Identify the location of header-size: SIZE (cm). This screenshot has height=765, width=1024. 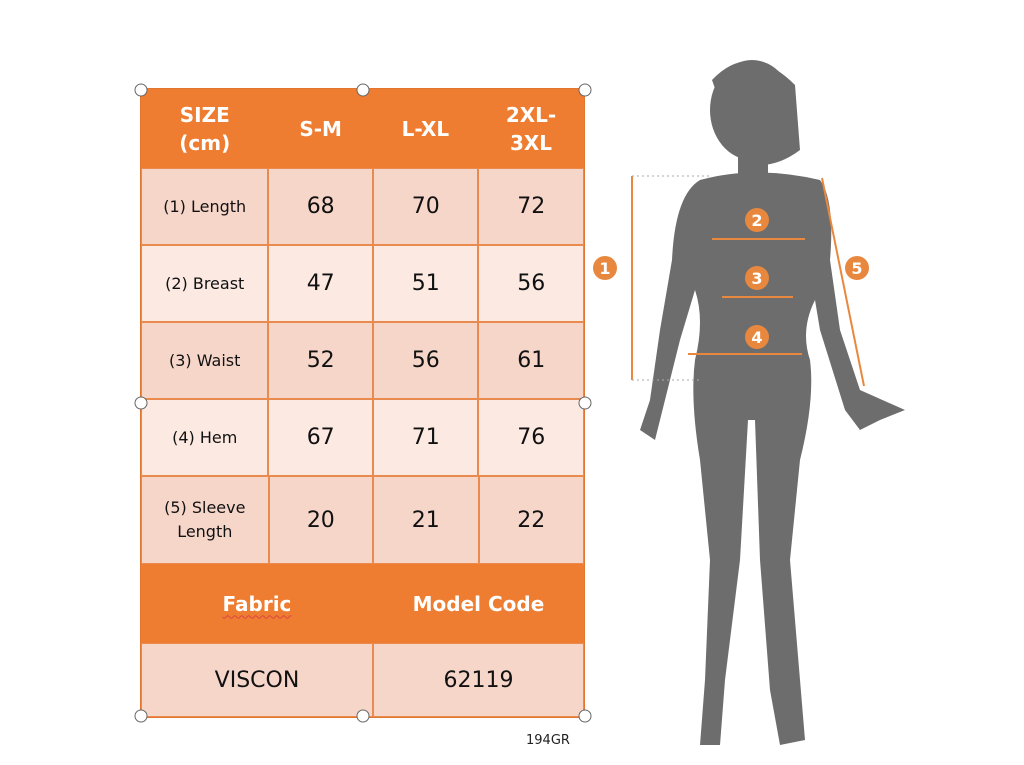
(205, 128).